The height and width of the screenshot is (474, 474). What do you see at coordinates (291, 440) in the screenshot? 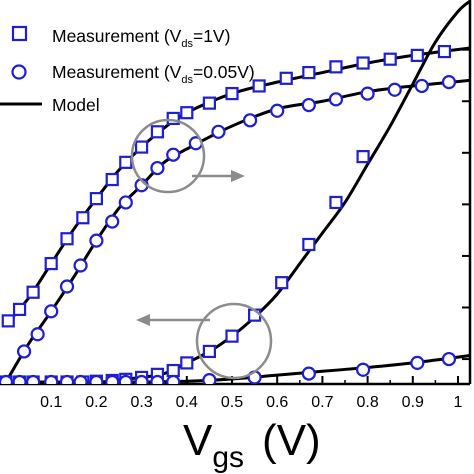
I see `x-axis-title-unit: (V)` at bounding box center [291, 440].